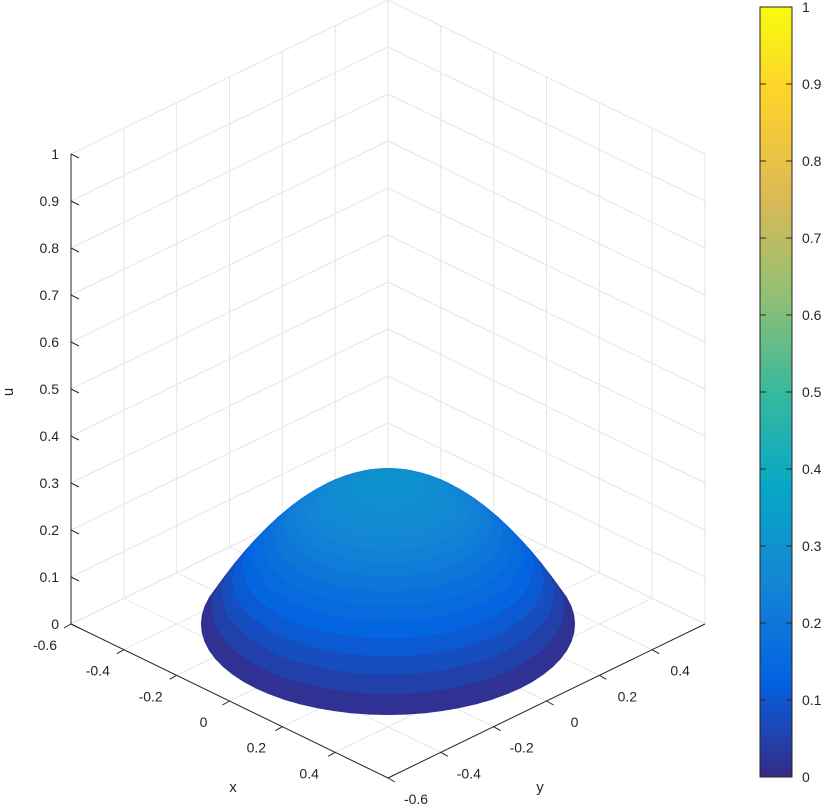 This screenshot has width=830, height=805. What do you see at coordinates (812, 469) in the screenshot?
I see `colorbar-tick-label: 0.4` at bounding box center [812, 469].